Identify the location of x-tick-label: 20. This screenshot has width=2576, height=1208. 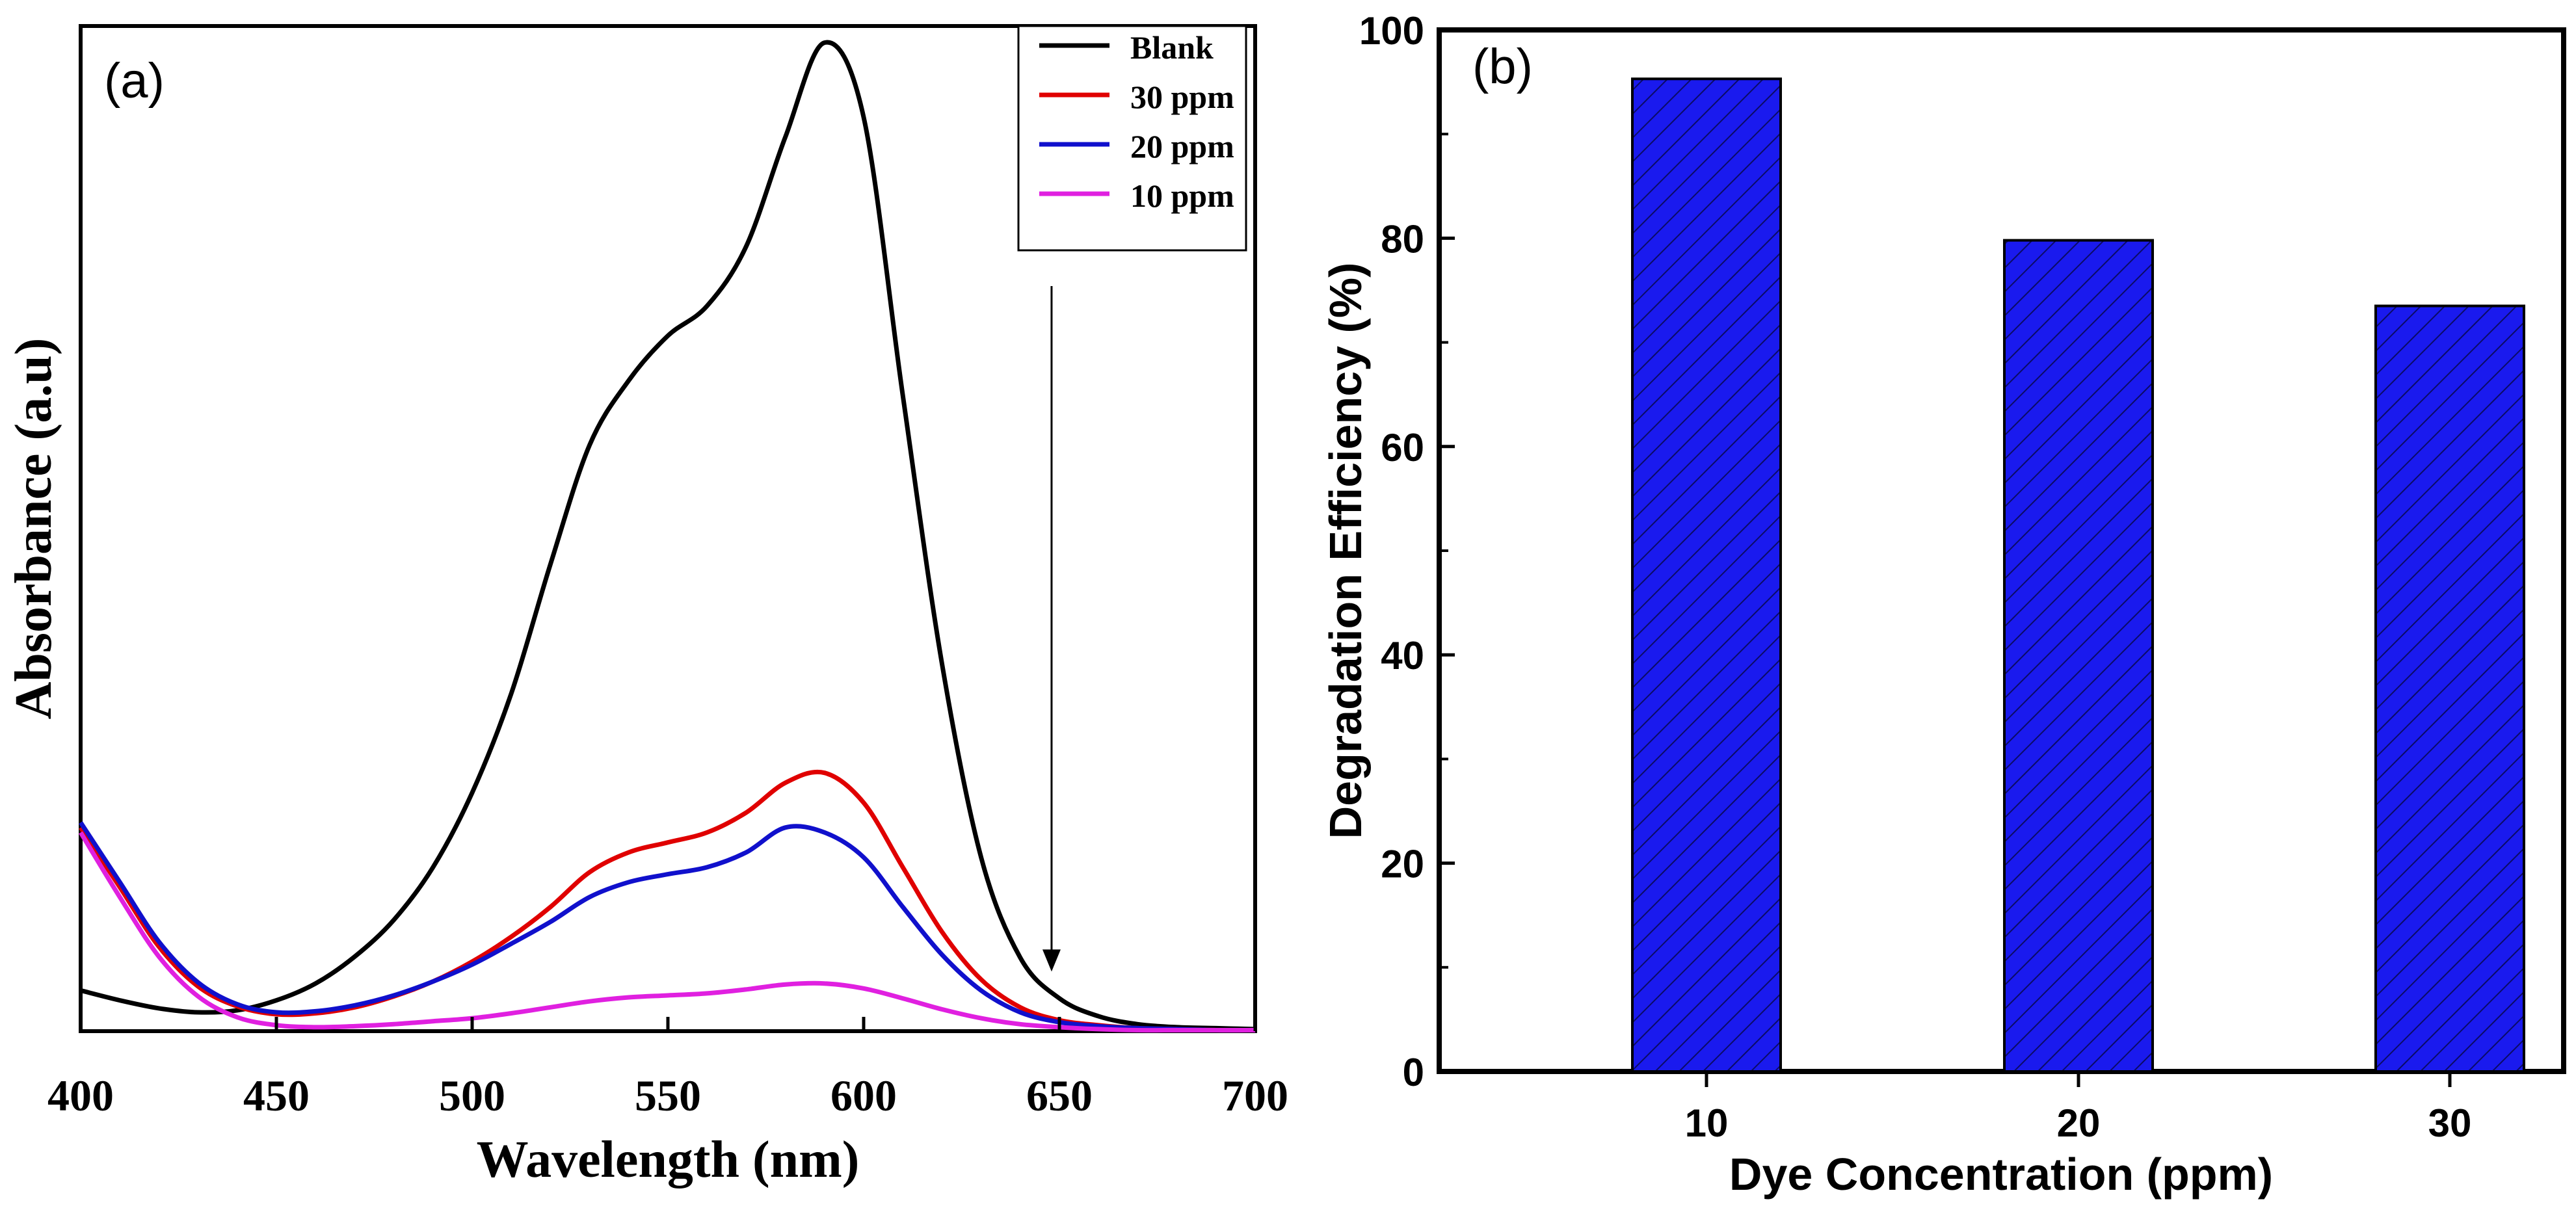
(2079, 1123).